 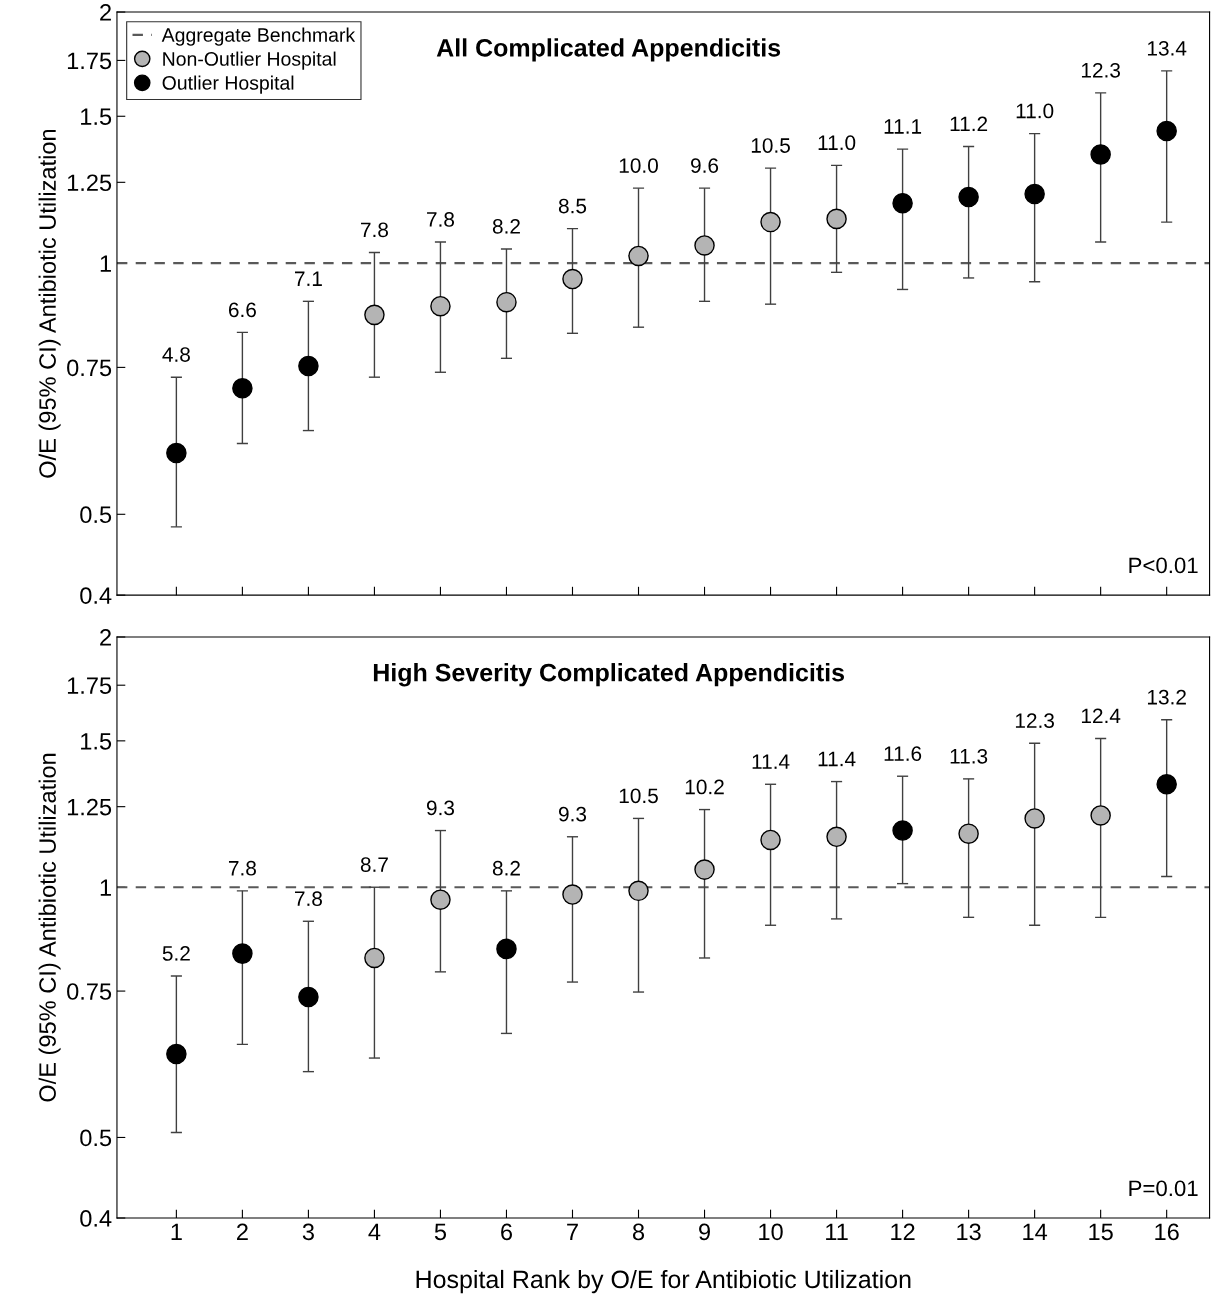 I want to click on y-axis-title: O/E (95% CI) Antibiotic Utilization, so click(x=49, y=303).